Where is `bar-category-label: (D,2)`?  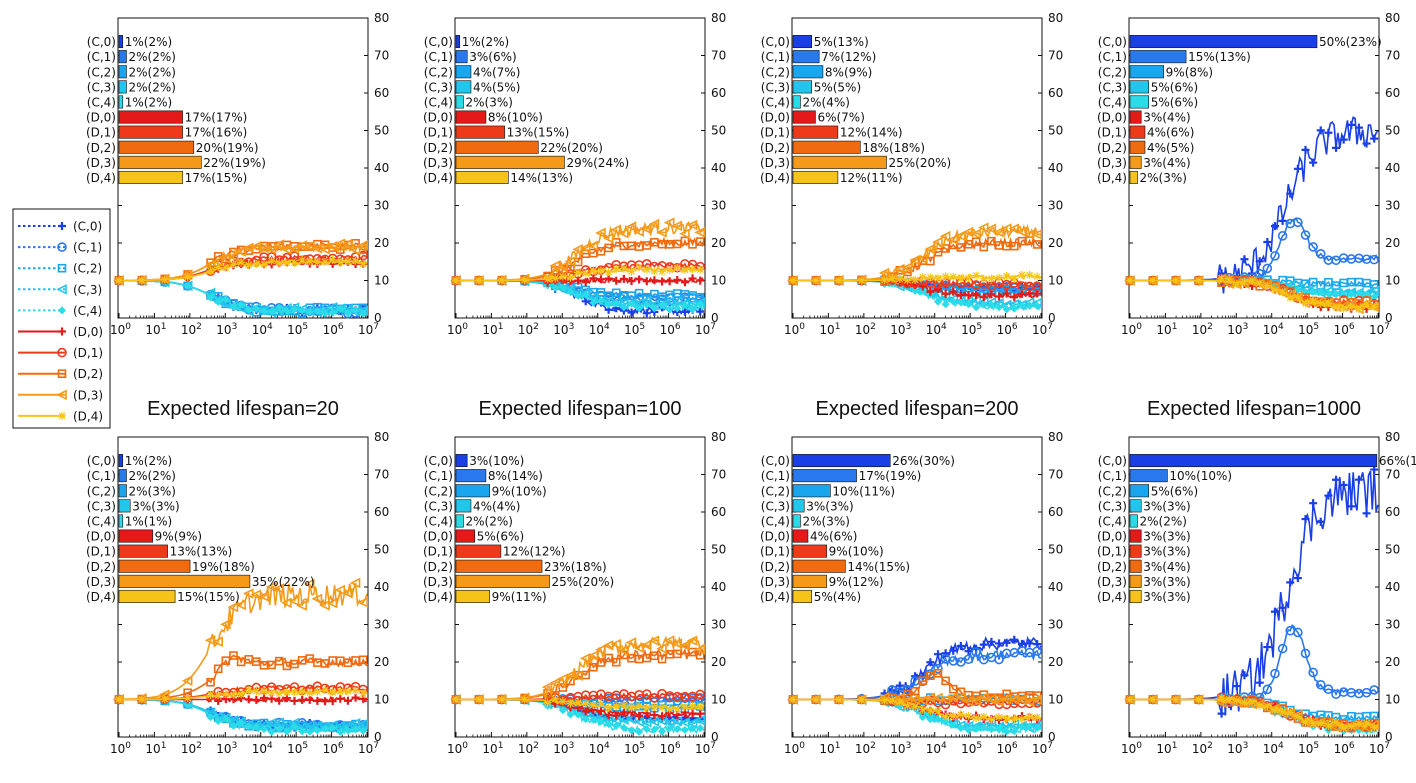 bar-category-label: (D,2) is located at coordinates (101, 567).